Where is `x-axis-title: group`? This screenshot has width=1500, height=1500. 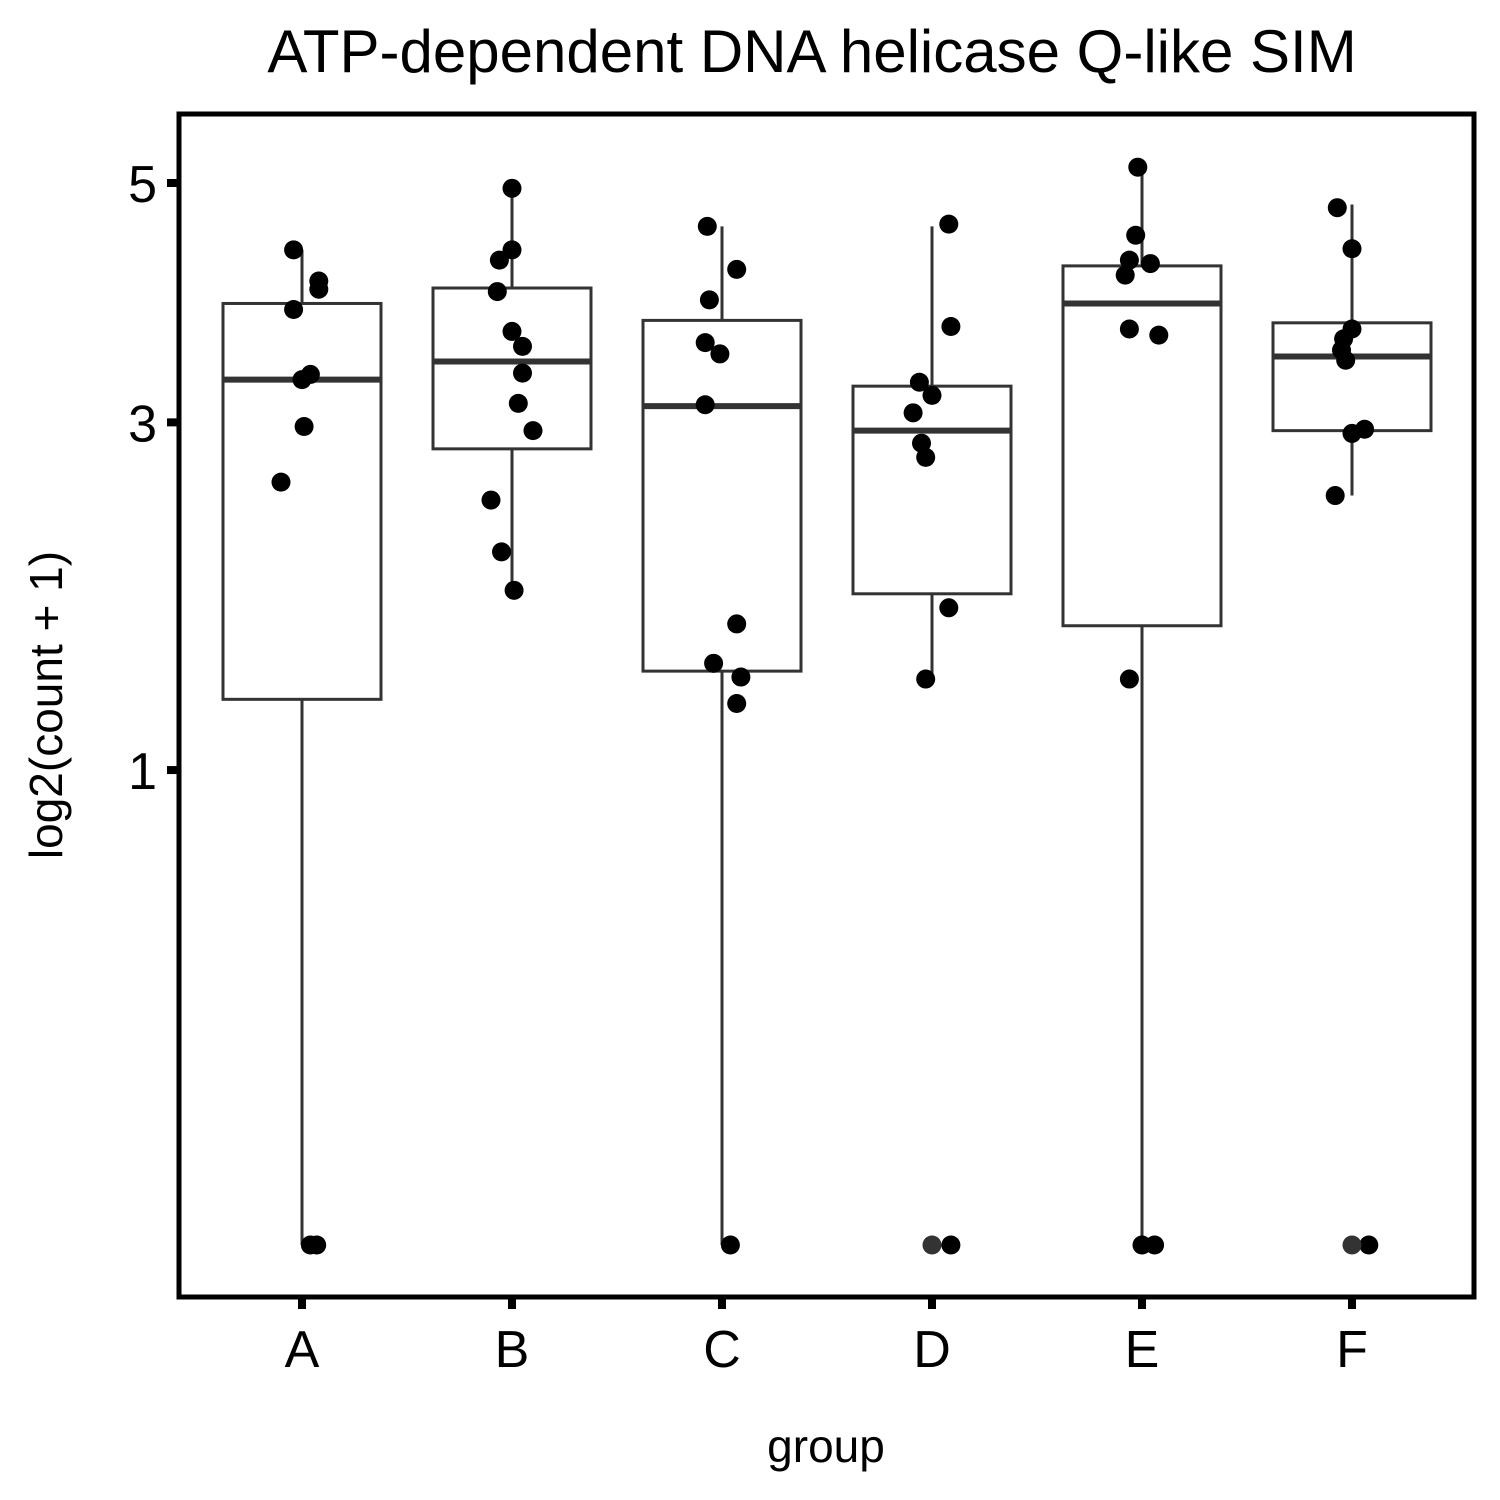
x-axis-title: group is located at coordinates (826, 1446).